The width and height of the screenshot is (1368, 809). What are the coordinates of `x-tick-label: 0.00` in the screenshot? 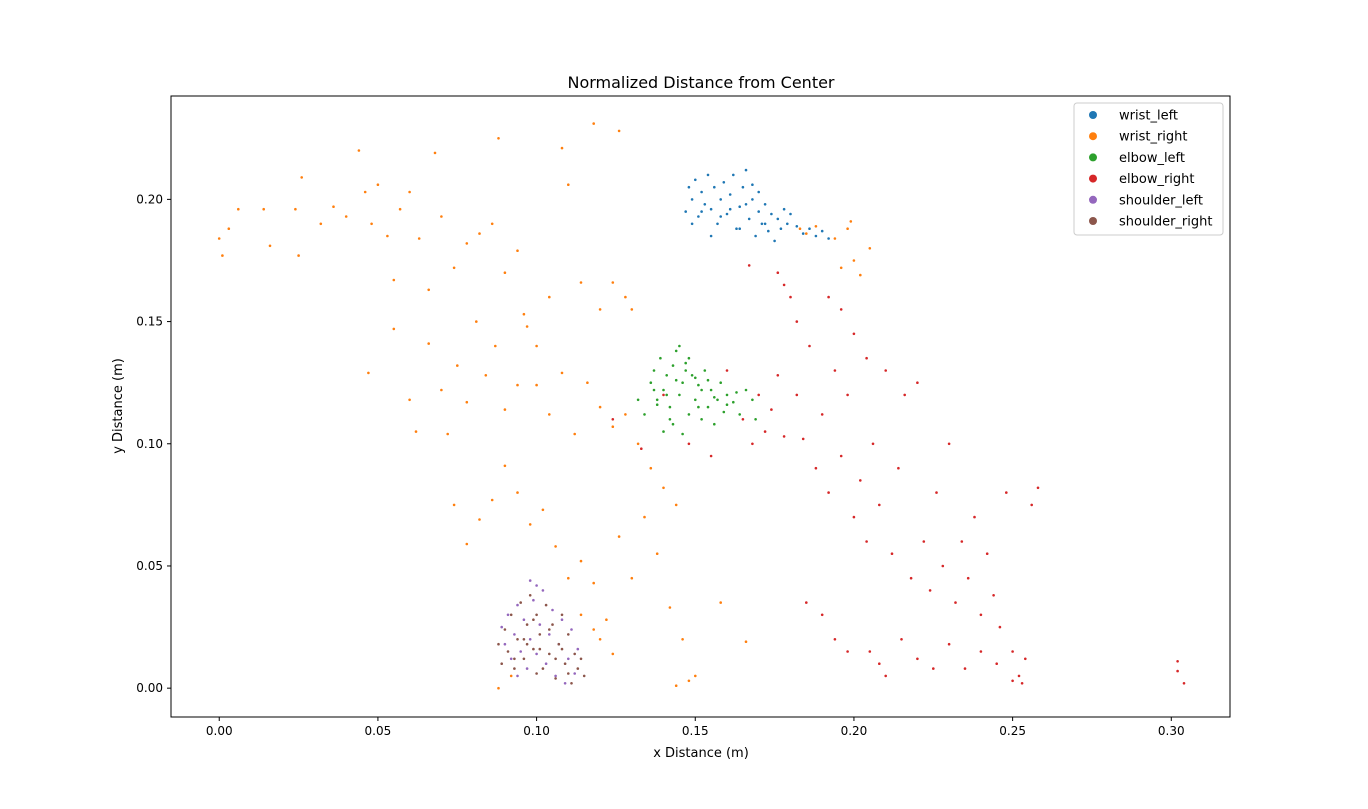 It's located at (219, 731).